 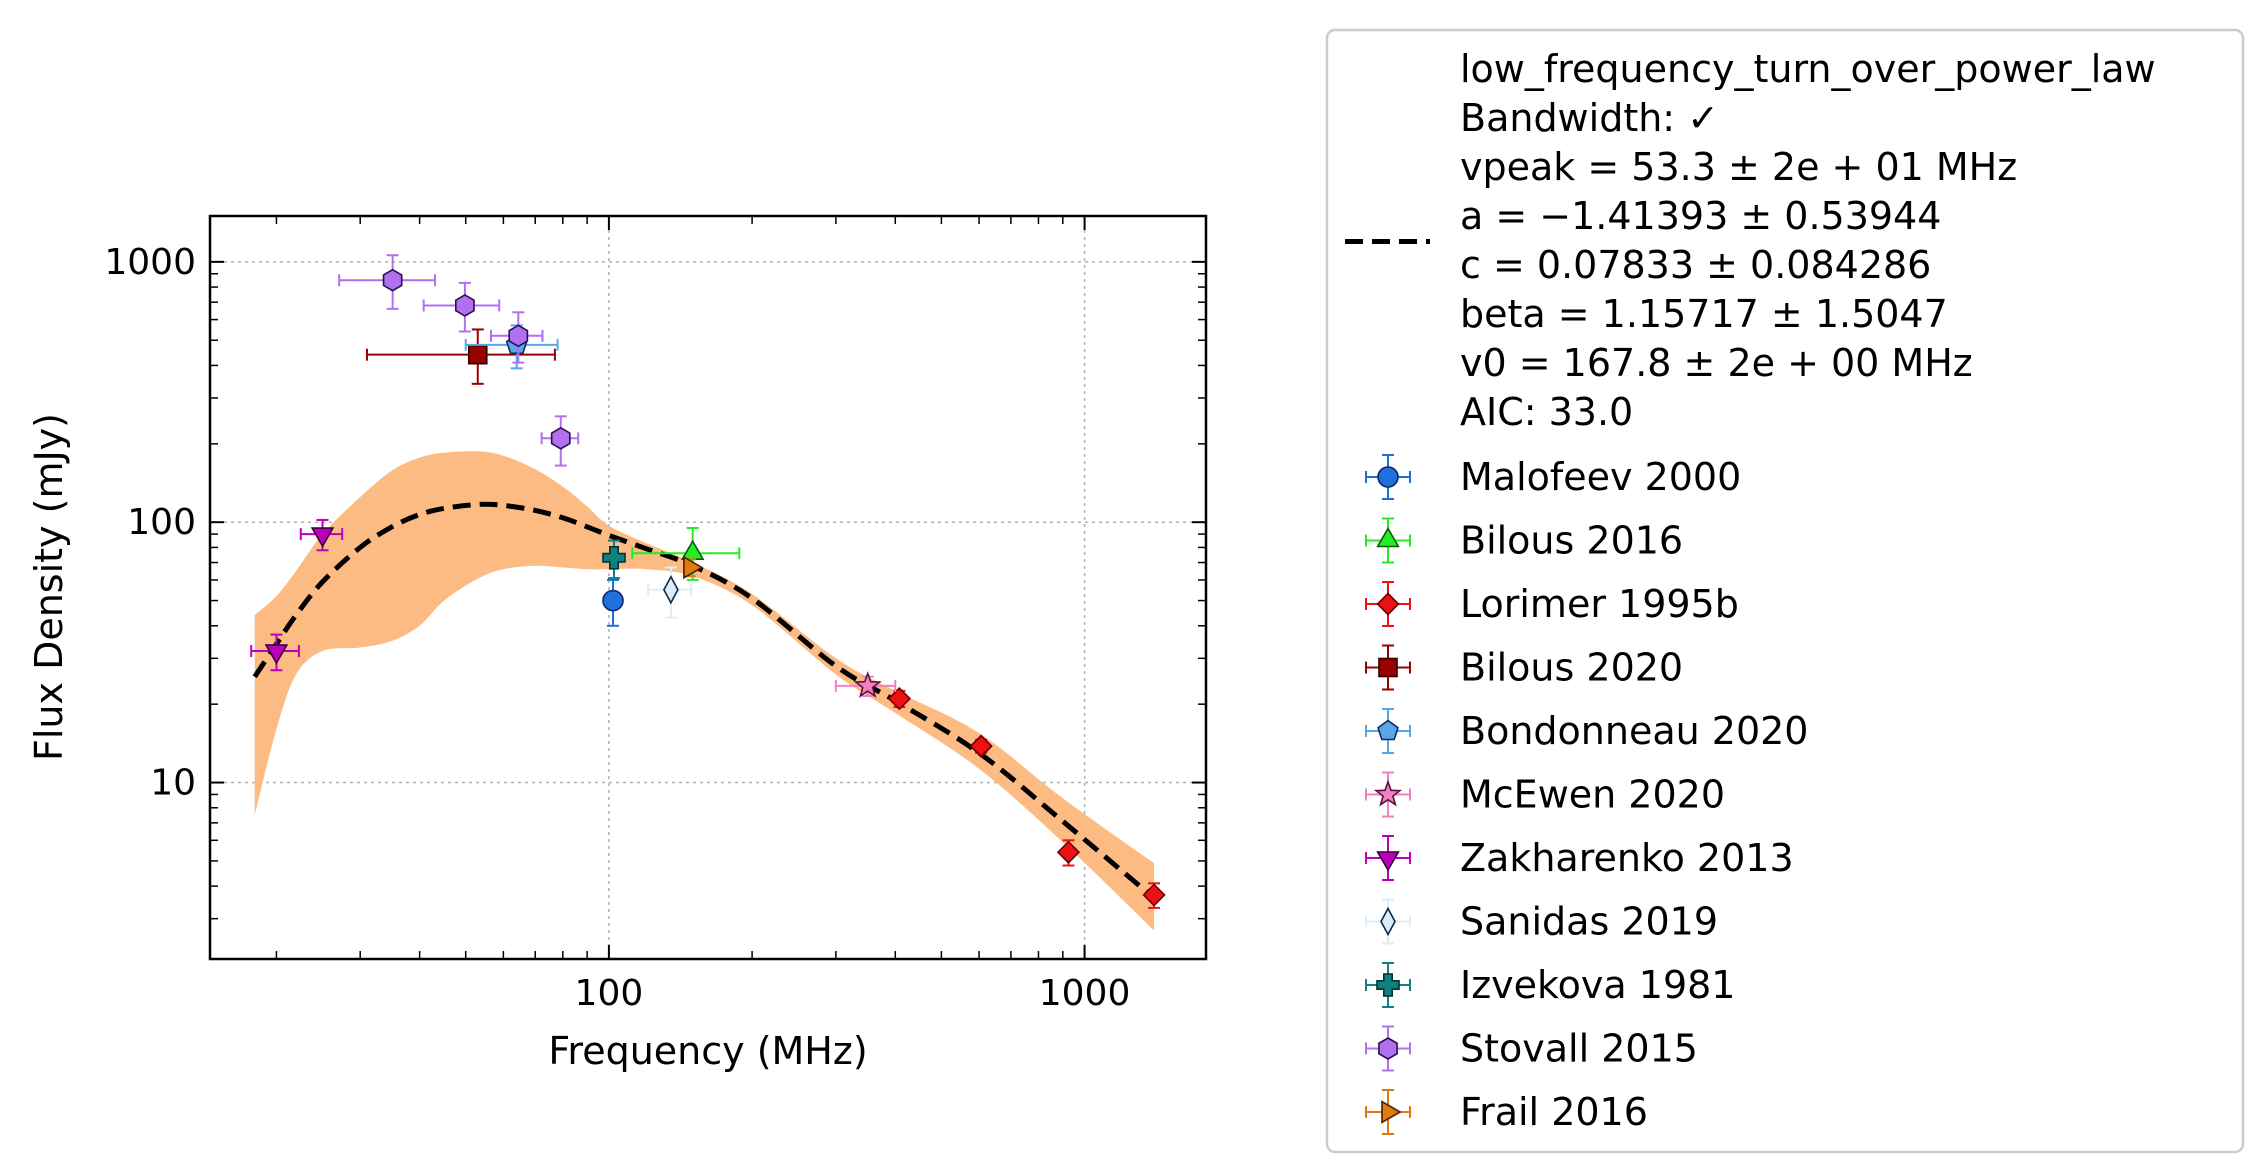 I want to click on legend-entry: Frail 2016, so click(x=1506, y=1112).